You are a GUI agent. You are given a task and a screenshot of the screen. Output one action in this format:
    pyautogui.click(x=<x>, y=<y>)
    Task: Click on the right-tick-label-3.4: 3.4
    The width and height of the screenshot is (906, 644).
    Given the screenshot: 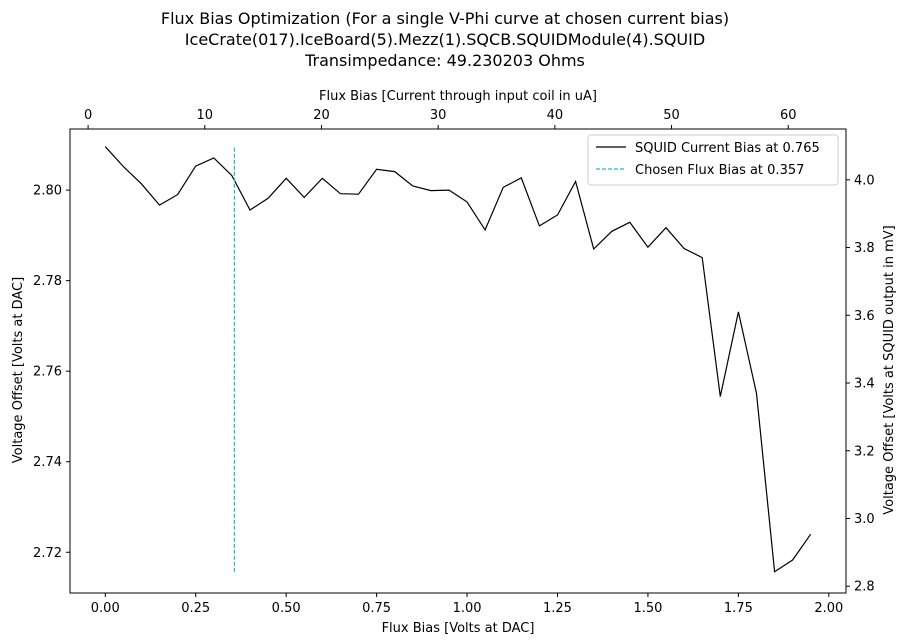 What is the action you would take?
    pyautogui.click(x=864, y=384)
    